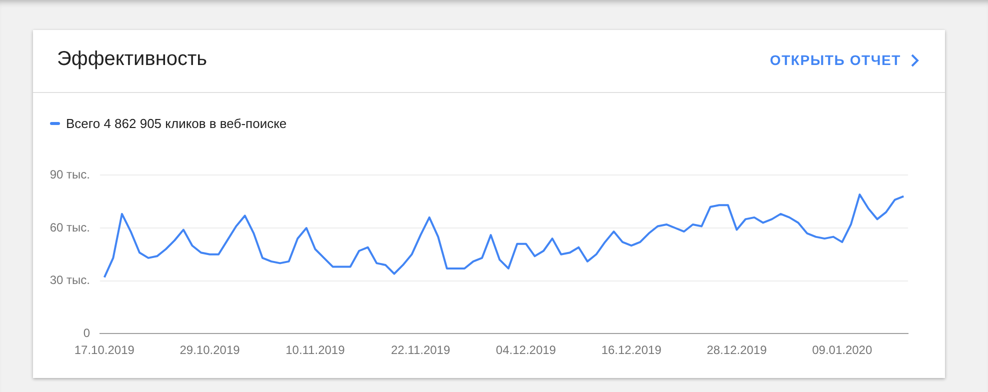  What do you see at coordinates (104, 350) in the screenshot?
I see `x-tick-label: 17.10.2019` at bounding box center [104, 350].